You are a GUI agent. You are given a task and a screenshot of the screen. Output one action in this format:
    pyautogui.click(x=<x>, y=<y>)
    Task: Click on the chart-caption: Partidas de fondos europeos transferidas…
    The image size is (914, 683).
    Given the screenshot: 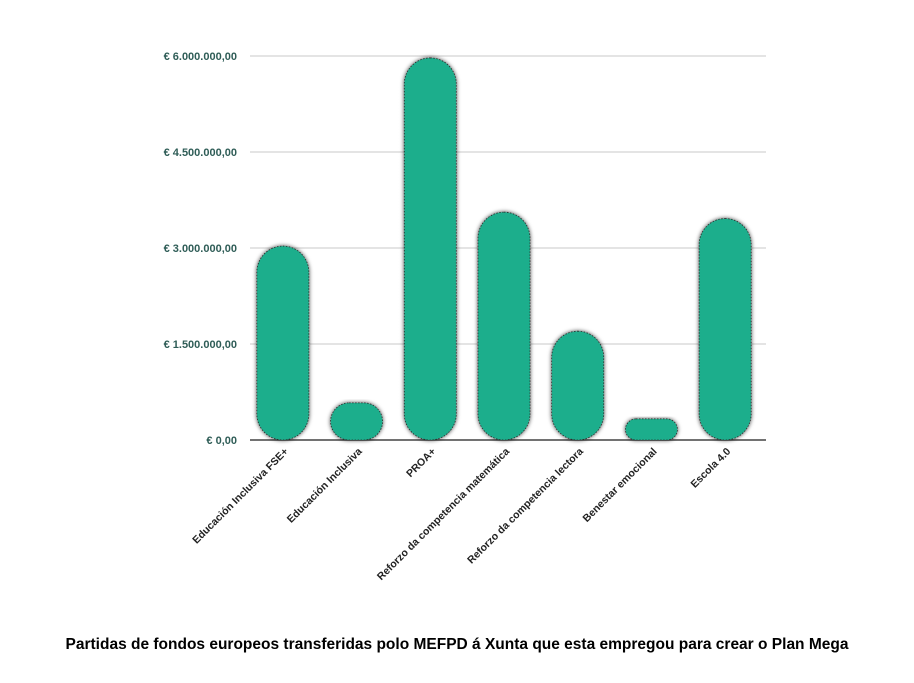 What is the action you would take?
    pyautogui.click(x=457, y=644)
    